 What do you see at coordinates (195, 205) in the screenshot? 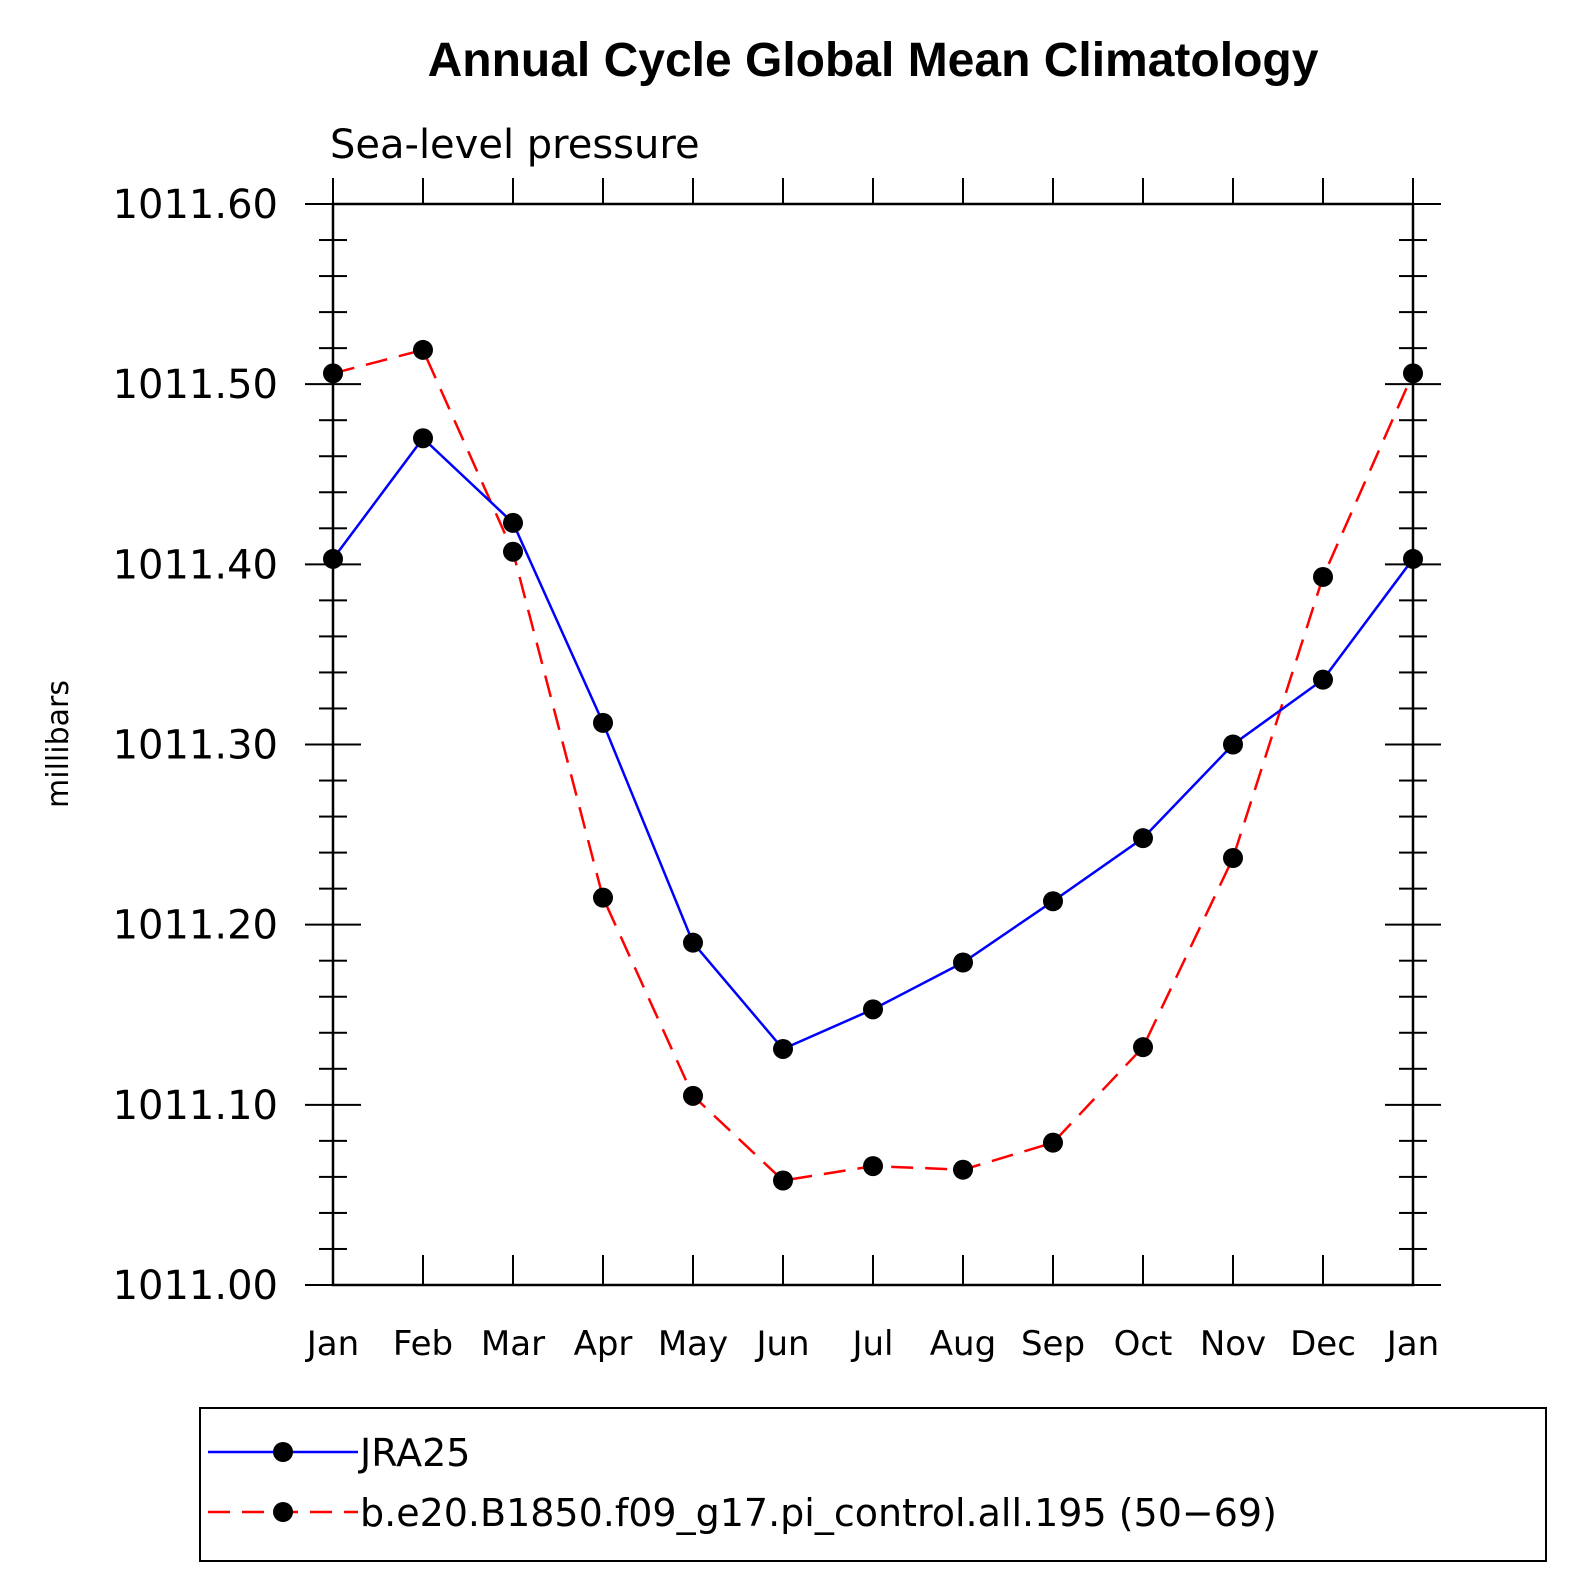
I see `y-tick-label: 1011.60` at bounding box center [195, 205].